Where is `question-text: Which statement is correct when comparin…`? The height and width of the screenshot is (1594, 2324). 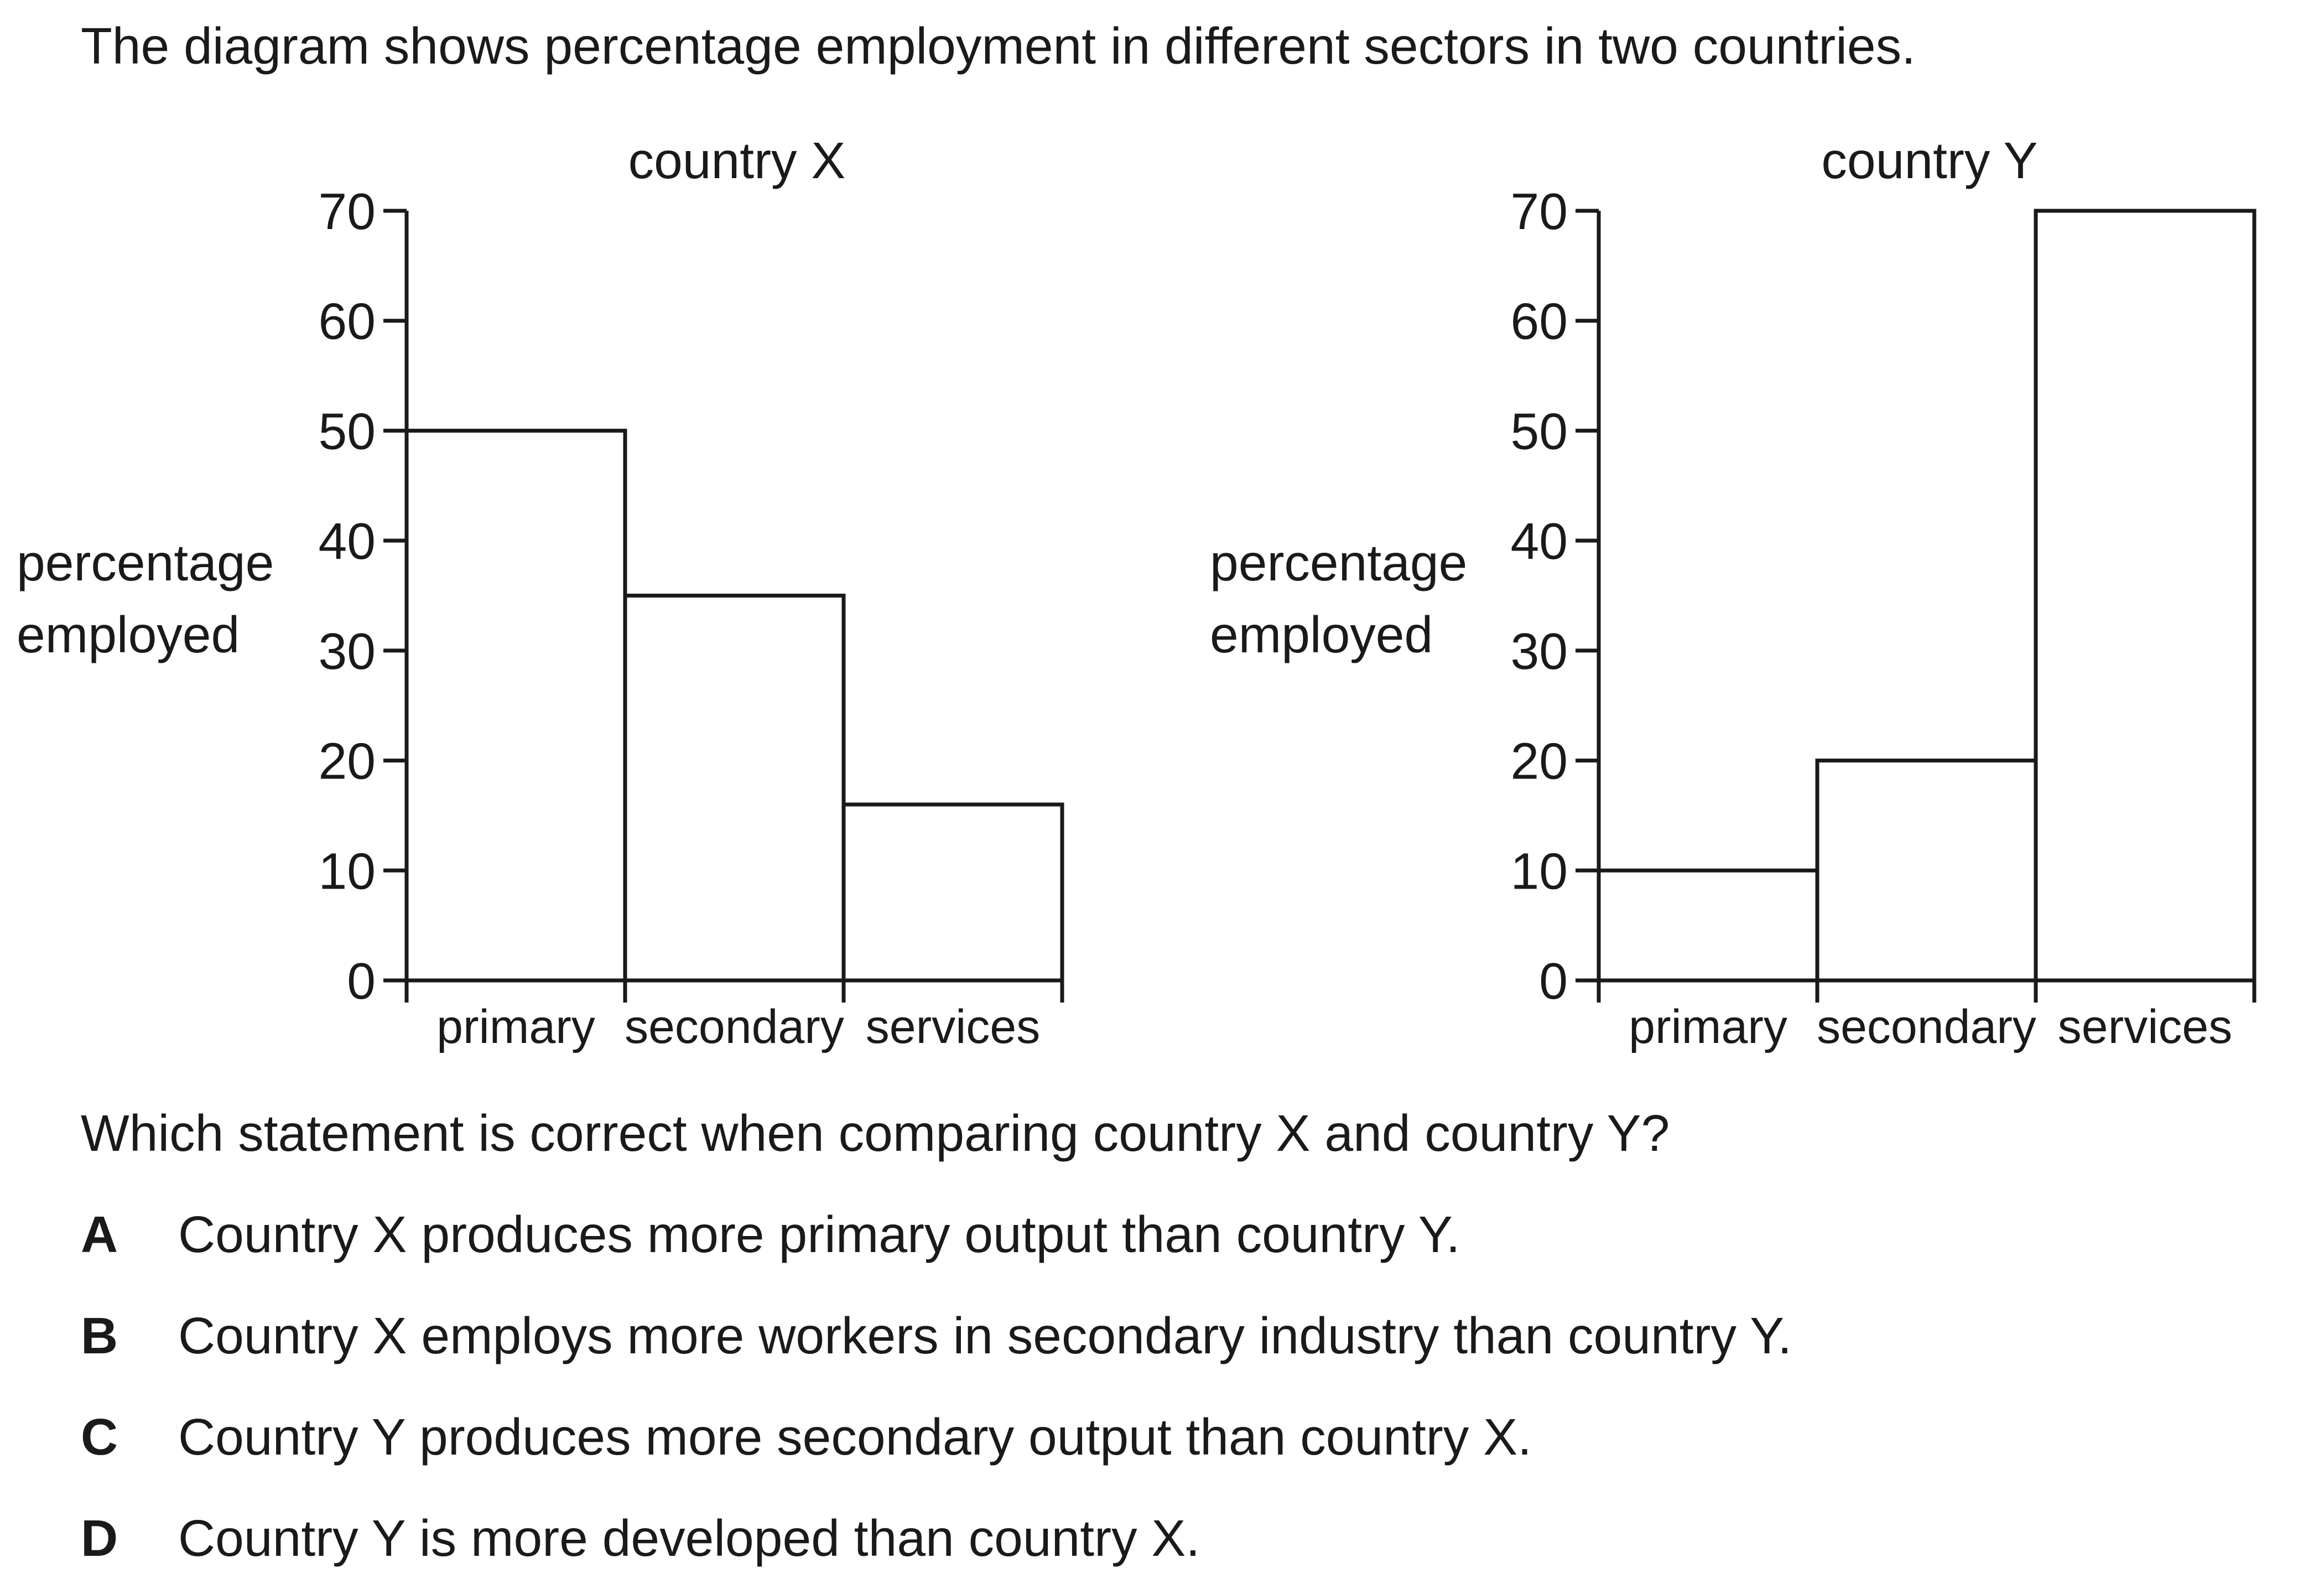
question-text: Which statement is correct when comparin… is located at coordinates (875, 1133).